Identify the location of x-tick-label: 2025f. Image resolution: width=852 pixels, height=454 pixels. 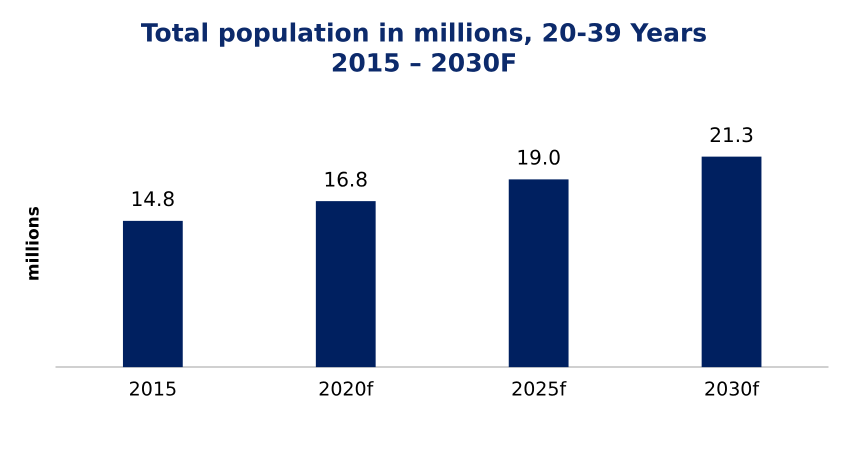
(539, 389).